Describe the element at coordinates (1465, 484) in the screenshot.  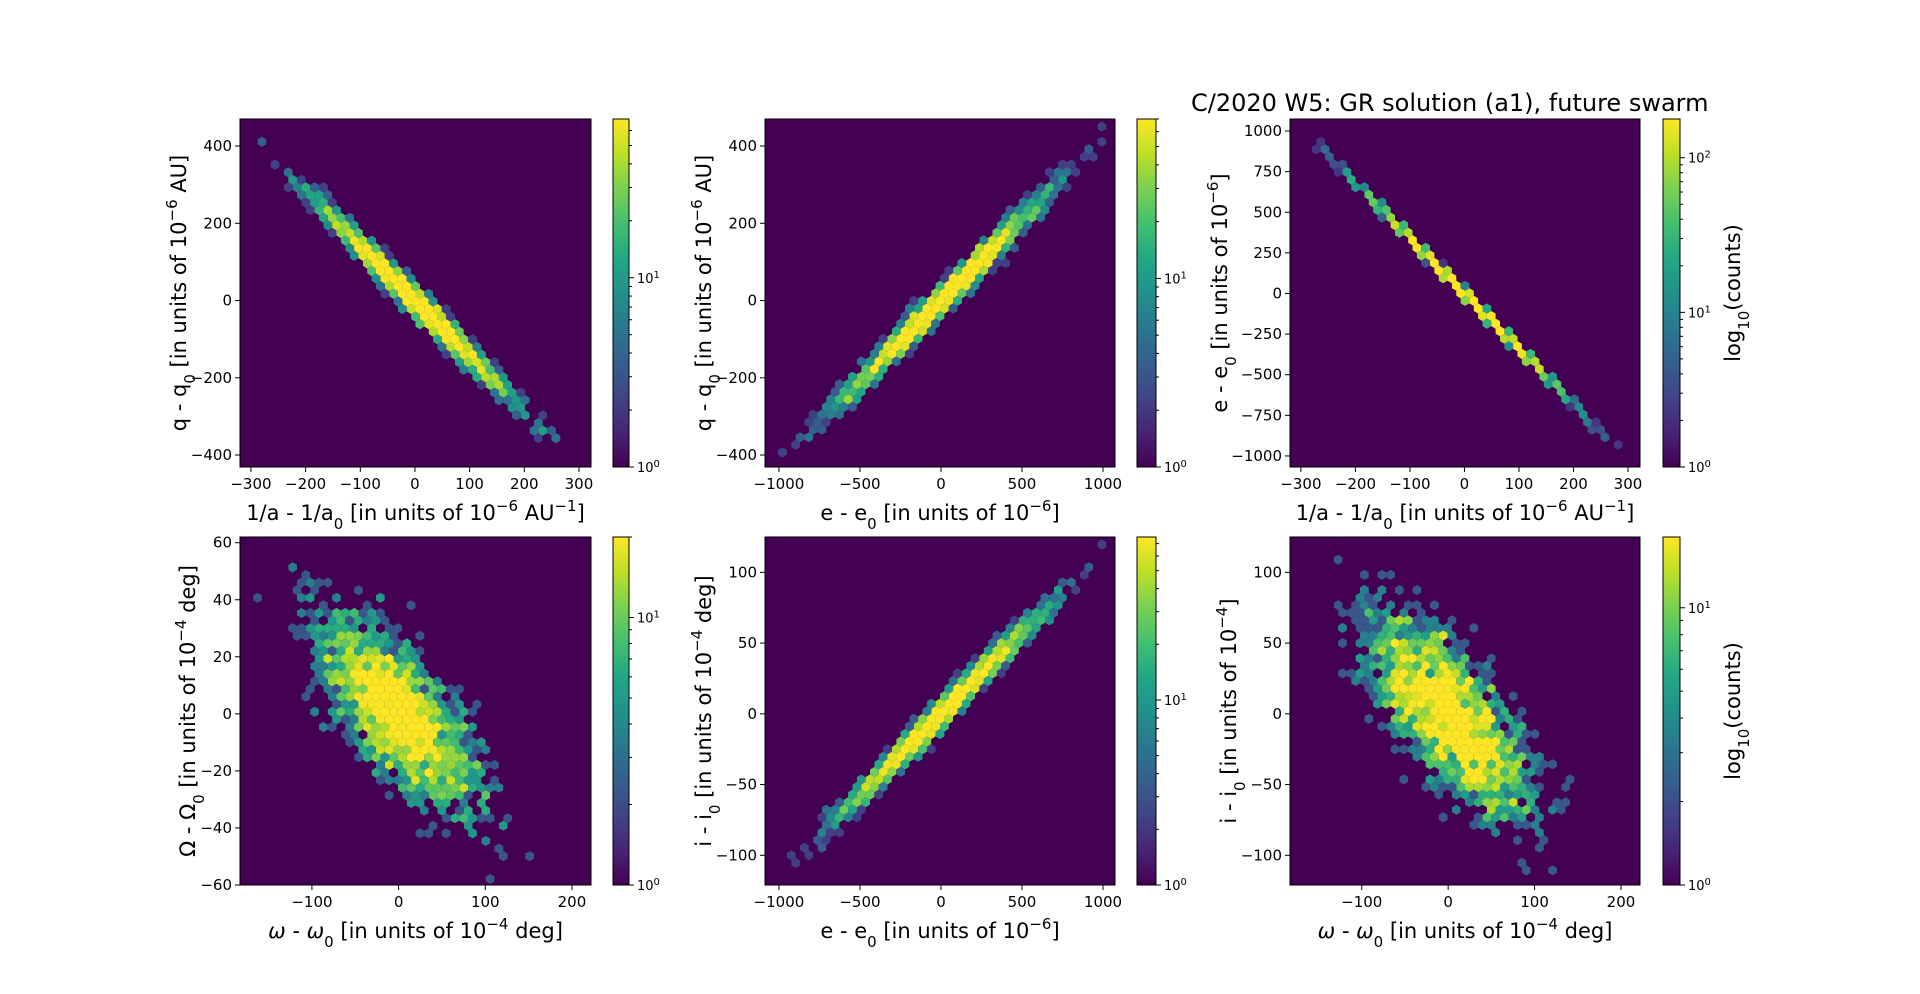
I see `x-tick-label: 0` at that location.